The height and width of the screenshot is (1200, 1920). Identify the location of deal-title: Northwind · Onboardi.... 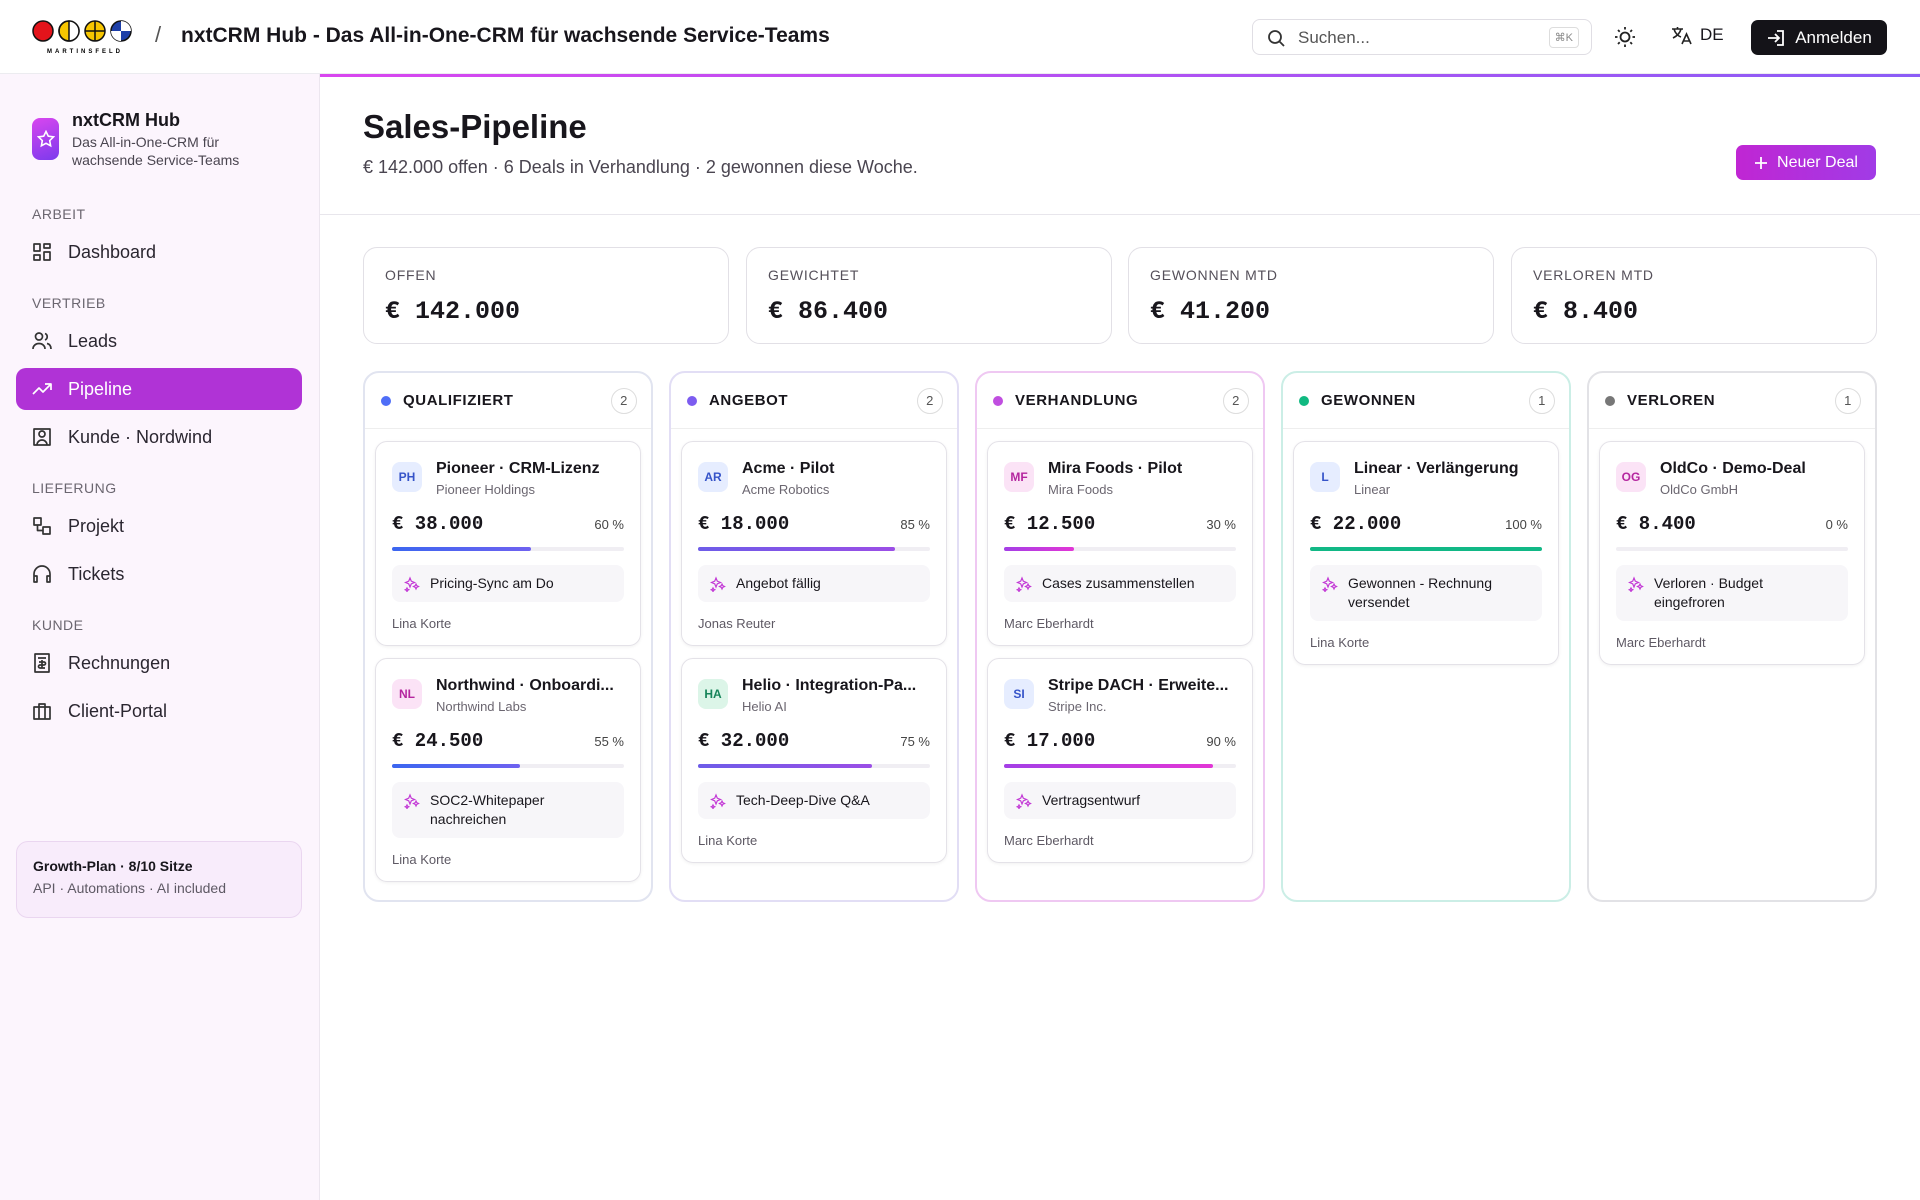
(525, 685).